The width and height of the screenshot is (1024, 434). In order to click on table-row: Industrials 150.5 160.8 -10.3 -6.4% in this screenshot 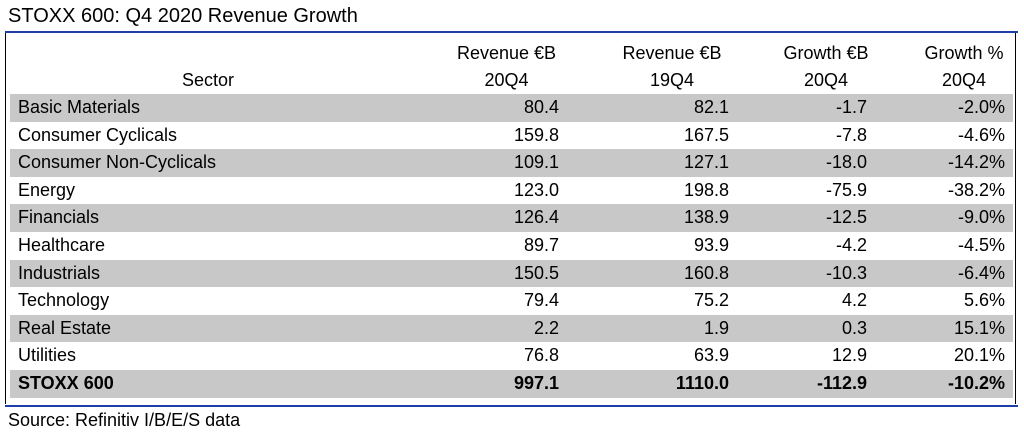, I will do `click(511, 273)`.